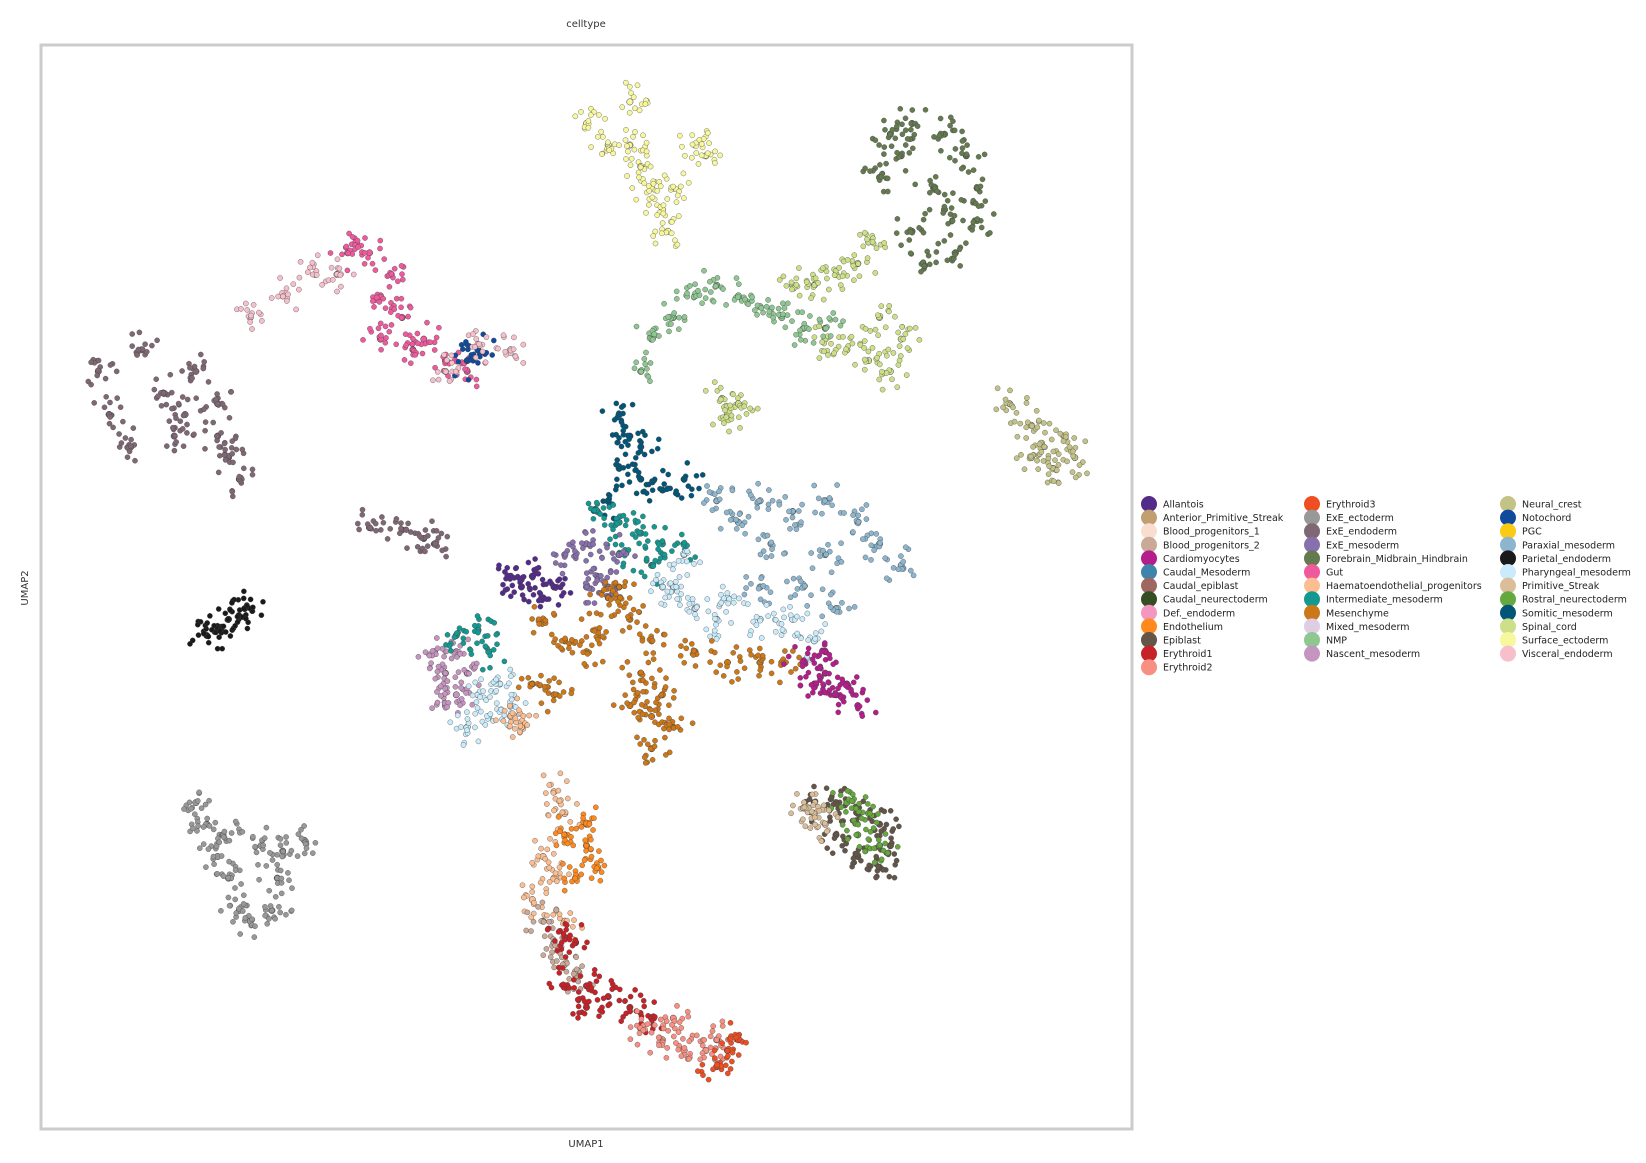  Describe the element at coordinates (1201, 586) in the screenshot. I see `legend-label: Caudal_epiblast` at that location.